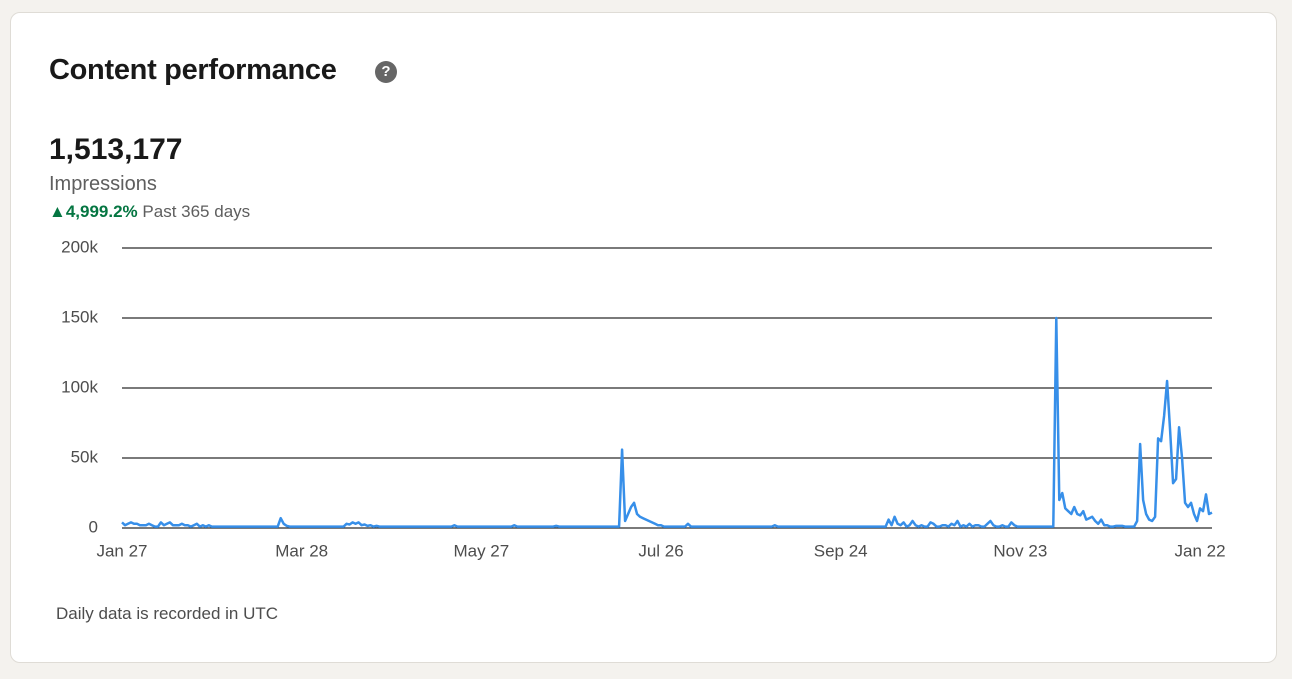 Image resolution: width=1292 pixels, height=679 pixels. I want to click on x-tick-label: Jul 26, so click(660, 550).